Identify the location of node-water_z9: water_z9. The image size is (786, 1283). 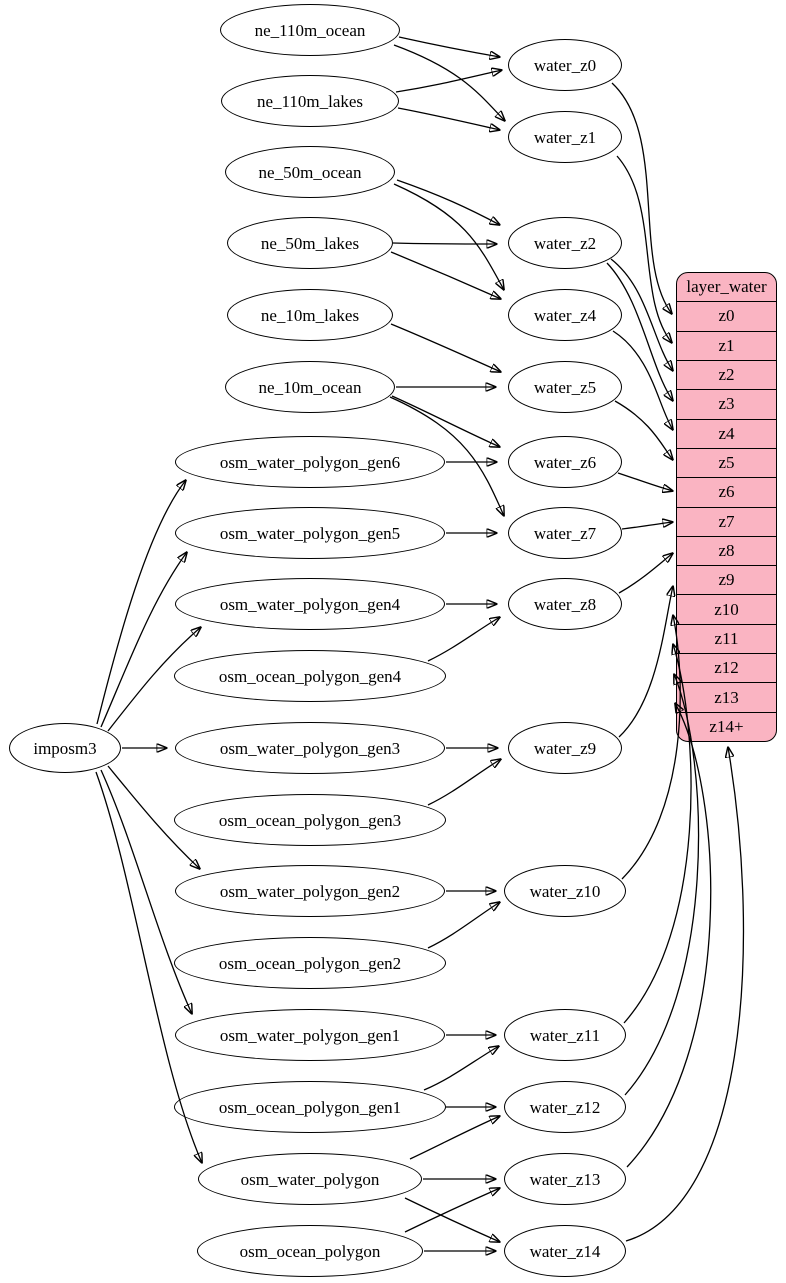
(565, 748).